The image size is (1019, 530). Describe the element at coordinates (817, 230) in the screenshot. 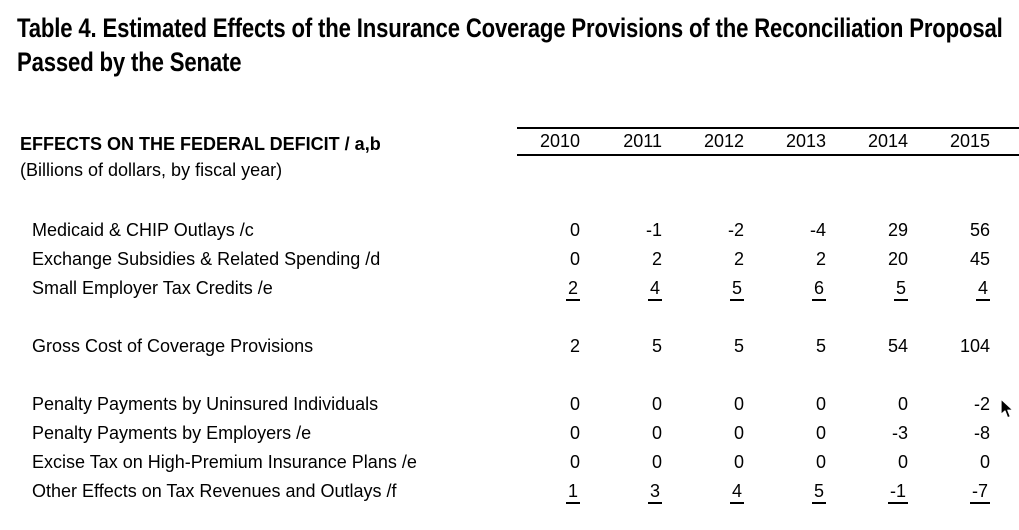

I see `value-cell: -4` at that location.